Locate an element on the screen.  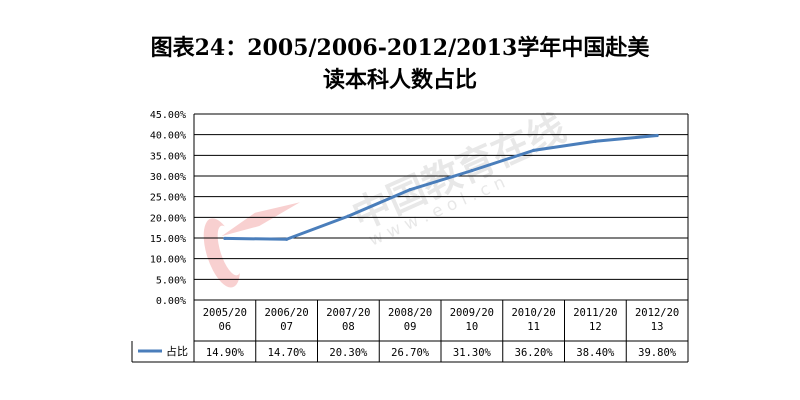
data-label: 14.70% is located at coordinates (287, 353).